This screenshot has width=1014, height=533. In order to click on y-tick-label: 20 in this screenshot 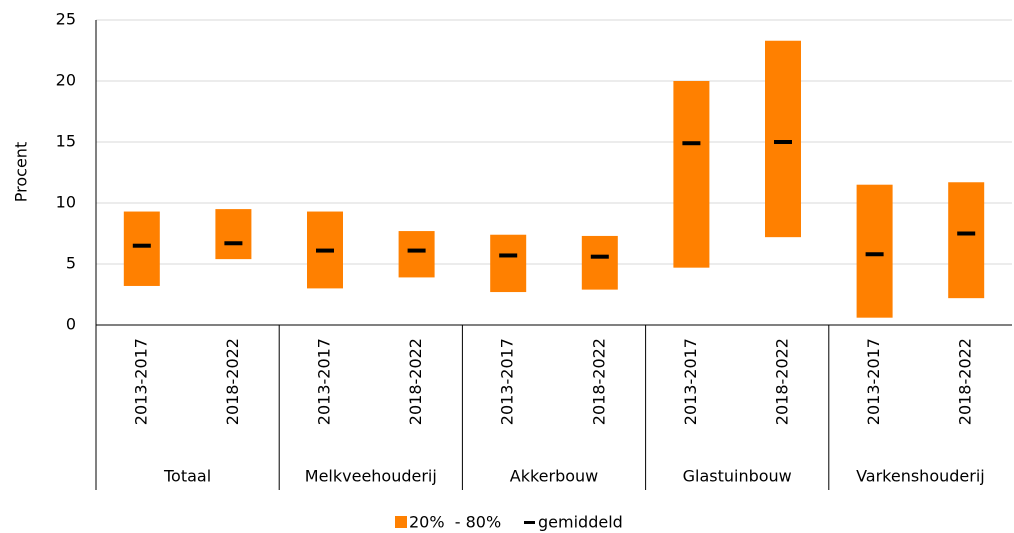, I will do `click(66, 80)`.